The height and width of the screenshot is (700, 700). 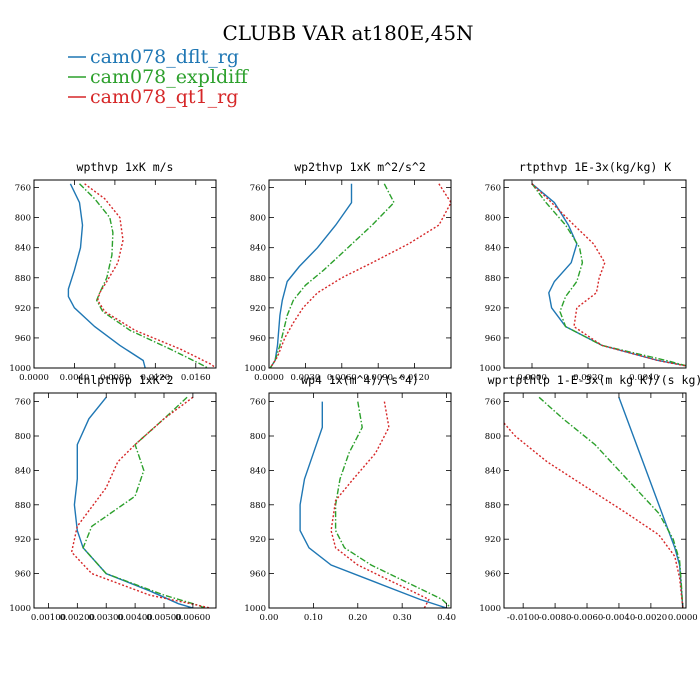 What do you see at coordinates (619, 618) in the screenshot?
I see `x-tick-label: -0.0040` at bounding box center [619, 618].